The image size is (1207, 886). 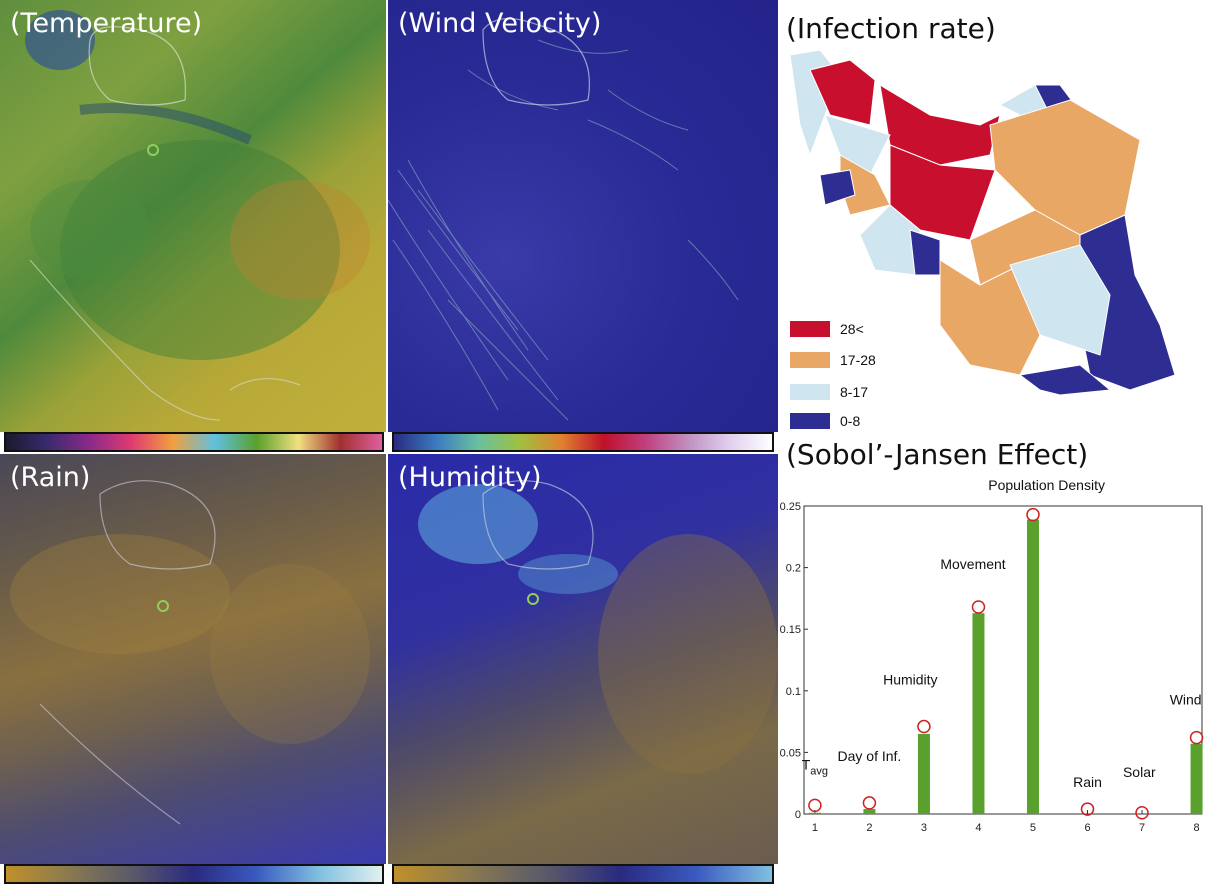 What do you see at coordinates (815, 767) in the screenshot?
I see `annotation-label: Tavg` at bounding box center [815, 767].